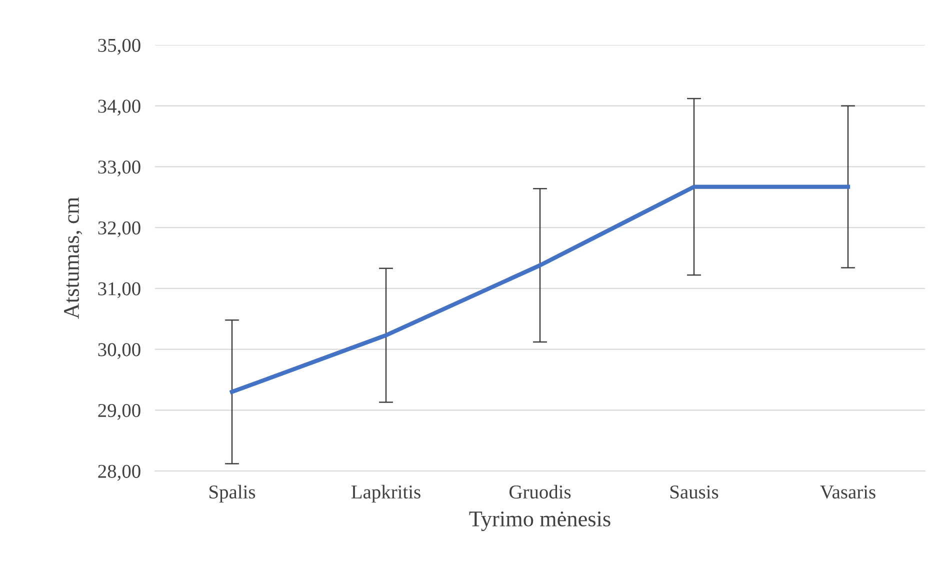 This screenshot has height=577, width=941. What do you see at coordinates (119, 351) in the screenshot?
I see `y-tick-label: 30,00` at bounding box center [119, 351].